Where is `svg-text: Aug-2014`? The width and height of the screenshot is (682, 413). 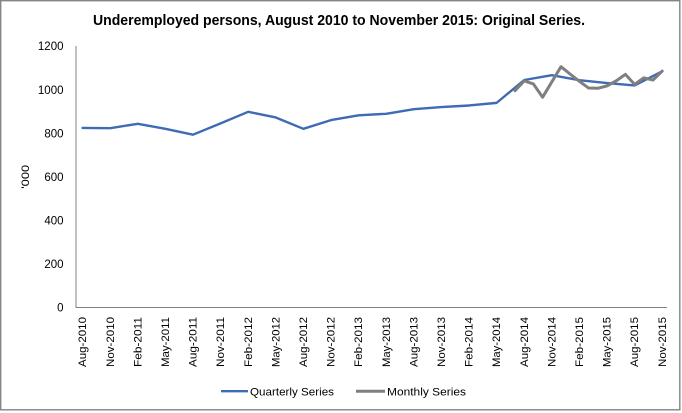
svg-text: Aug-2014 is located at coordinates (525, 342).